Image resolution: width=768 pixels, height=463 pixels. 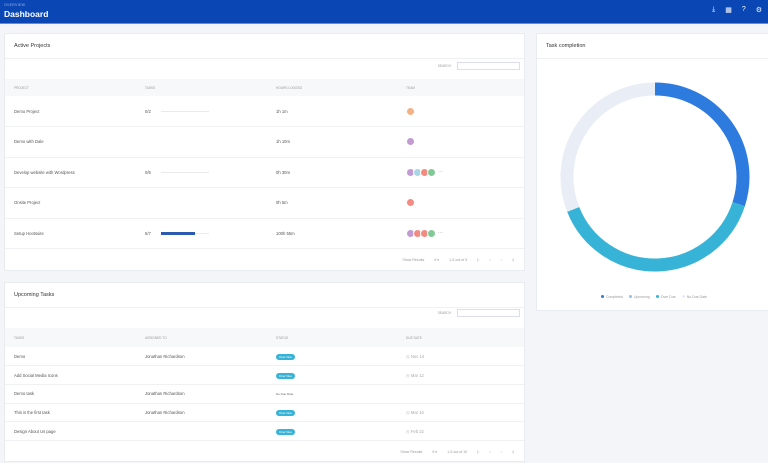 What do you see at coordinates (743, 9) in the screenshot?
I see `help-icon: ?` at bounding box center [743, 9].